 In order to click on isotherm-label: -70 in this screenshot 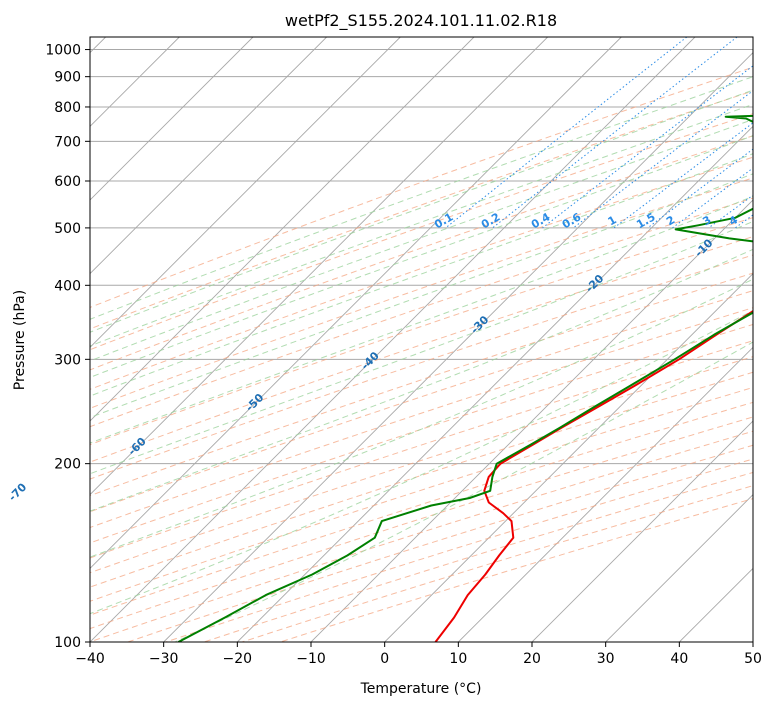, I will do `click(17, 491)`.